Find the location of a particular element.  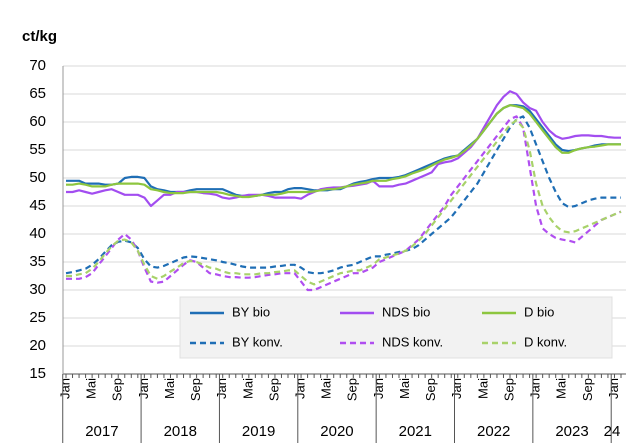

y-tick-label: 30 is located at coordinates (37, 289).